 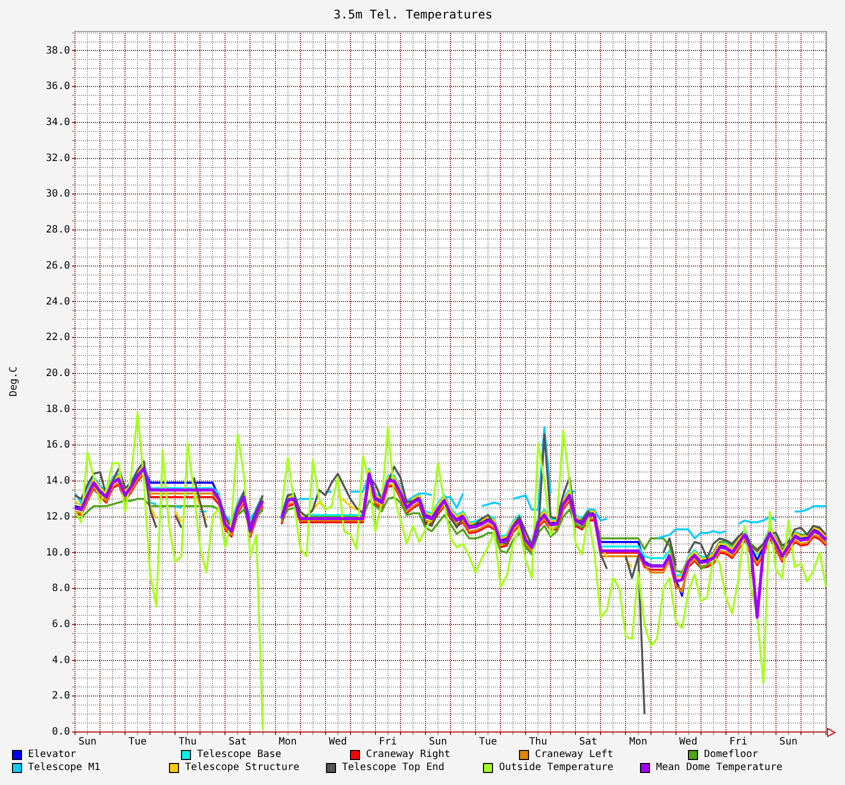 I want to click on y-tick-label: 8.0, so click(x=61, y=588).